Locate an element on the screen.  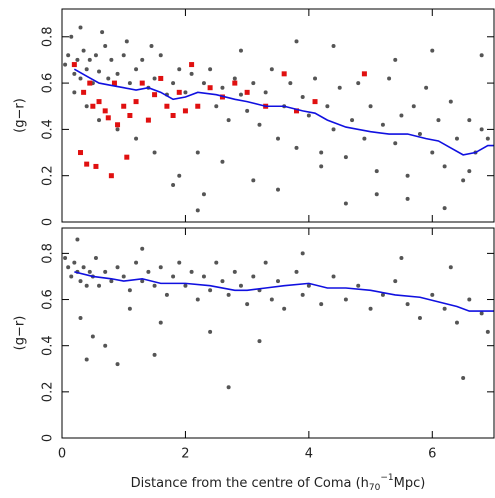
x-tick-label: 4 is located at coordinates (309, 454).